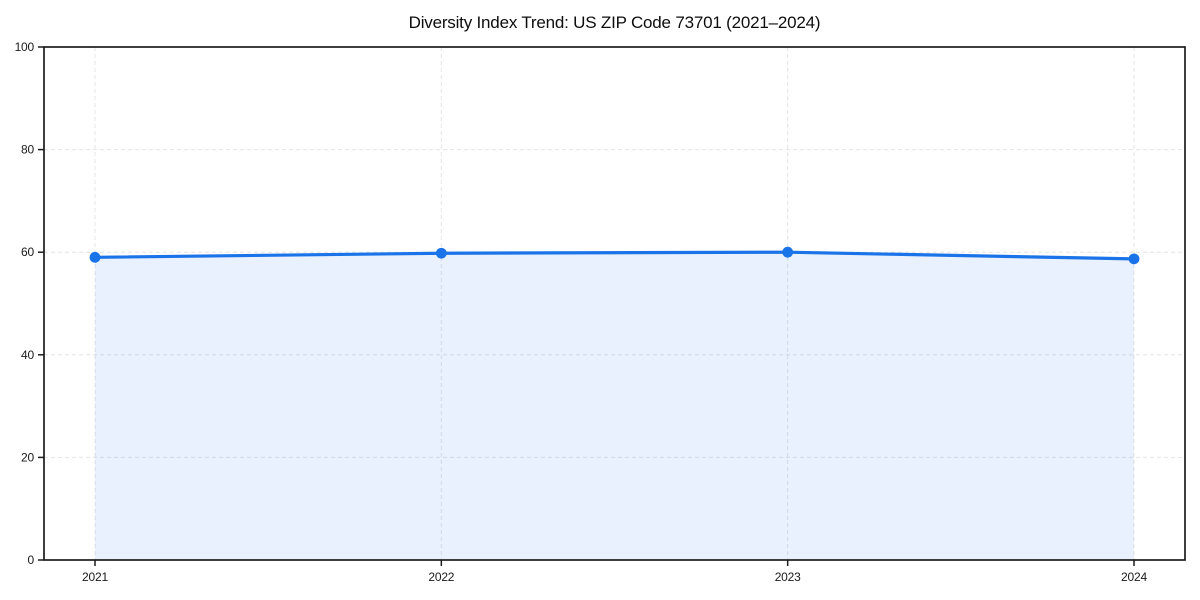  What do you see at coordinates (25, 47) in the screenshot?
I see `y-tick-label: 100` at bounding box center [25, 47].